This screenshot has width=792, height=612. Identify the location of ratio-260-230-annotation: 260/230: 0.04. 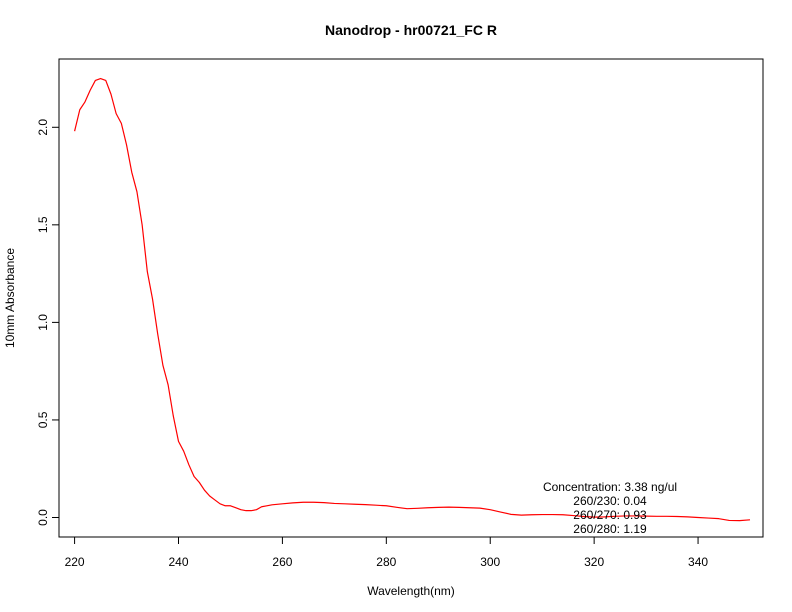
(610, 501).